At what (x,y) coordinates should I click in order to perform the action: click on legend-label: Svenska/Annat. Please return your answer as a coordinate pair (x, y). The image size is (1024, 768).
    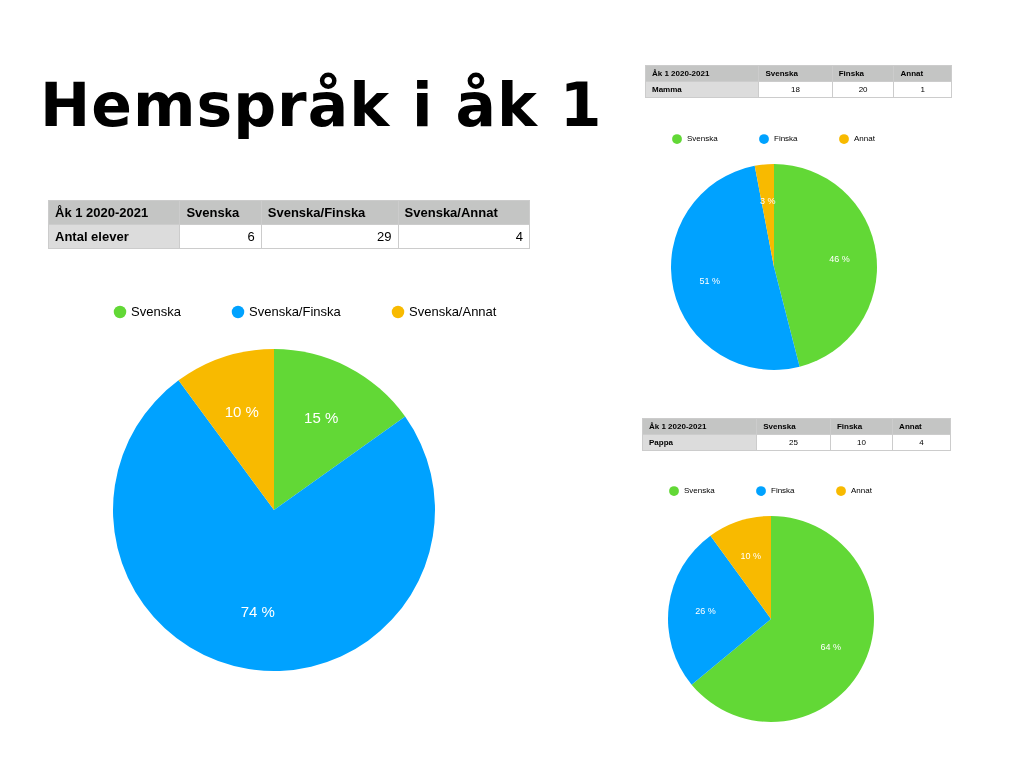
    Looking at the image, I should click on (453, 311).